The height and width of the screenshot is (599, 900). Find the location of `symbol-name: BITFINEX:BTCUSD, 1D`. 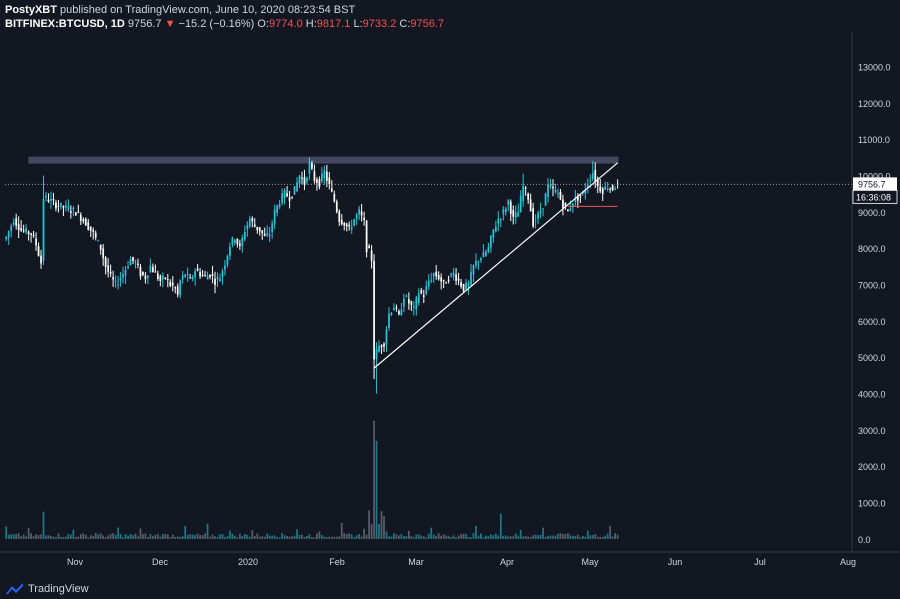

symbol-name: BITFINEX:BTCUSD, 1D is located at coordinates (65, 24).